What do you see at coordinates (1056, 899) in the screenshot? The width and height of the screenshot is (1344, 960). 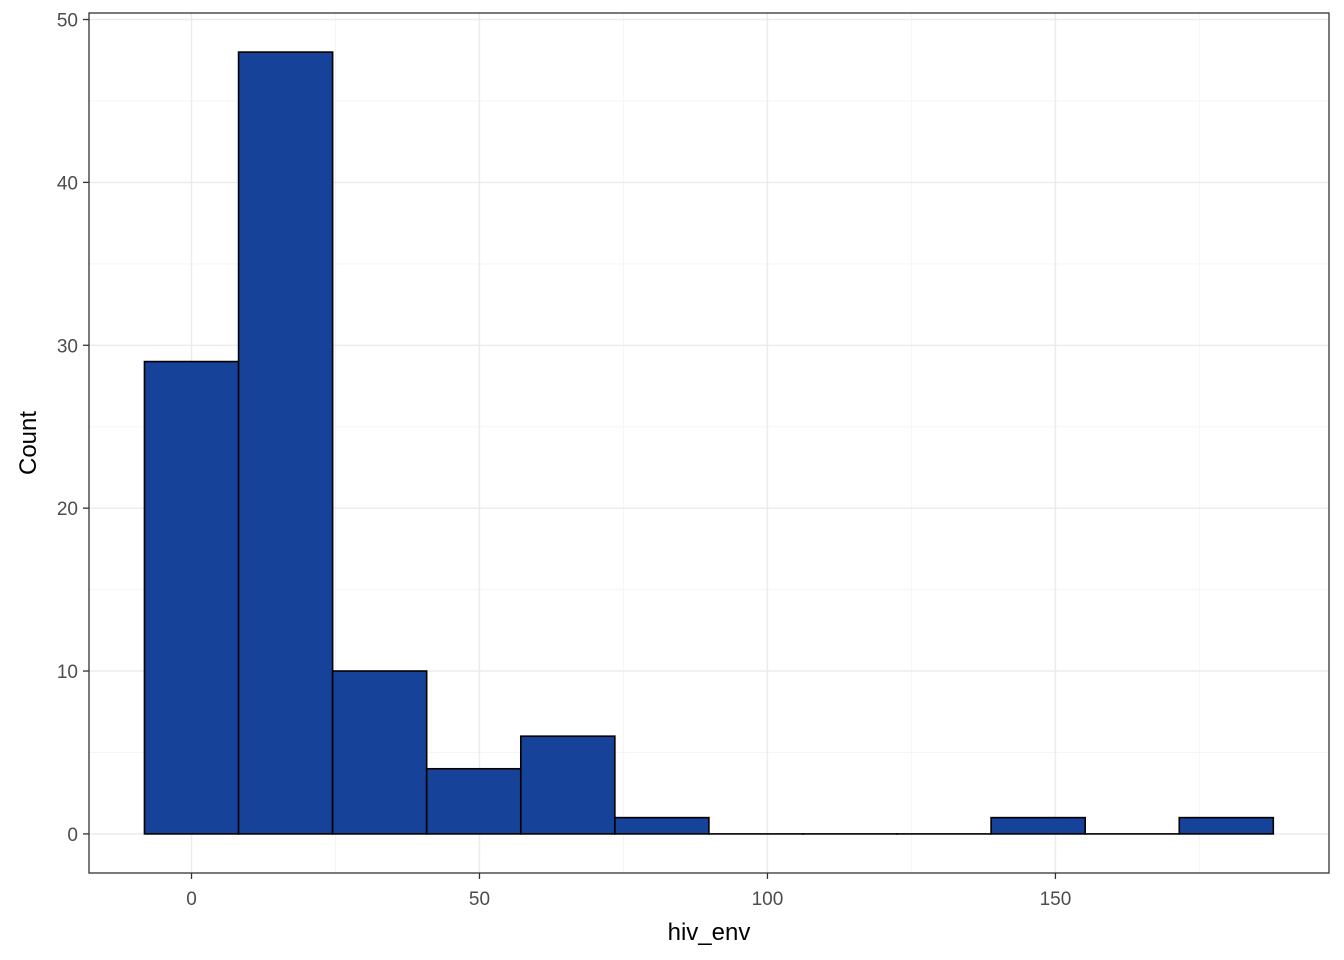 I see `x-tick-label: 150` at bounding box center [1056, 899].